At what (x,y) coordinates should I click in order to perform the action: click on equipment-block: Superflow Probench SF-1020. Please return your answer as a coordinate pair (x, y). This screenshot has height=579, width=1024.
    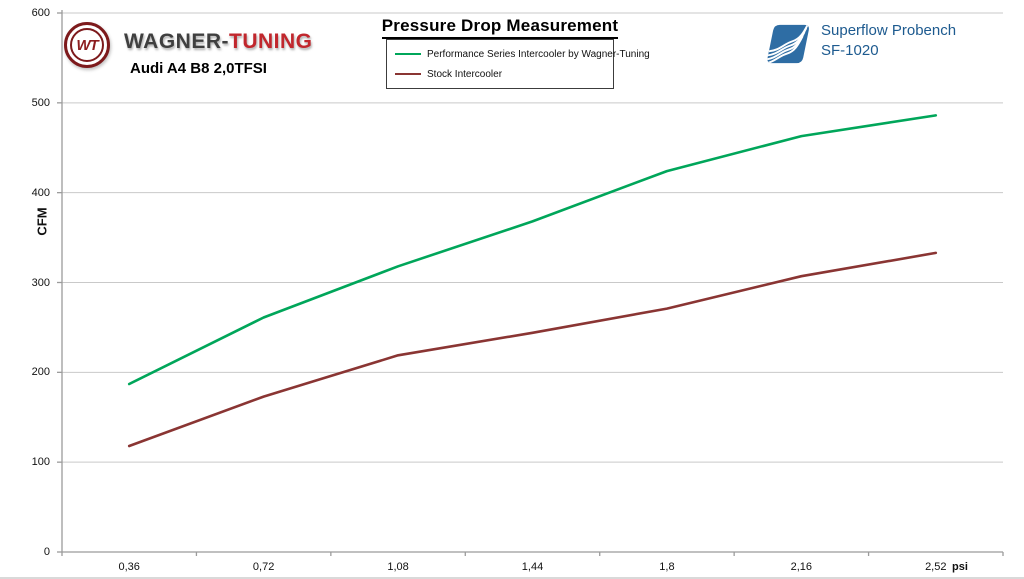
    Looking at the image, I should click on (860, 42).